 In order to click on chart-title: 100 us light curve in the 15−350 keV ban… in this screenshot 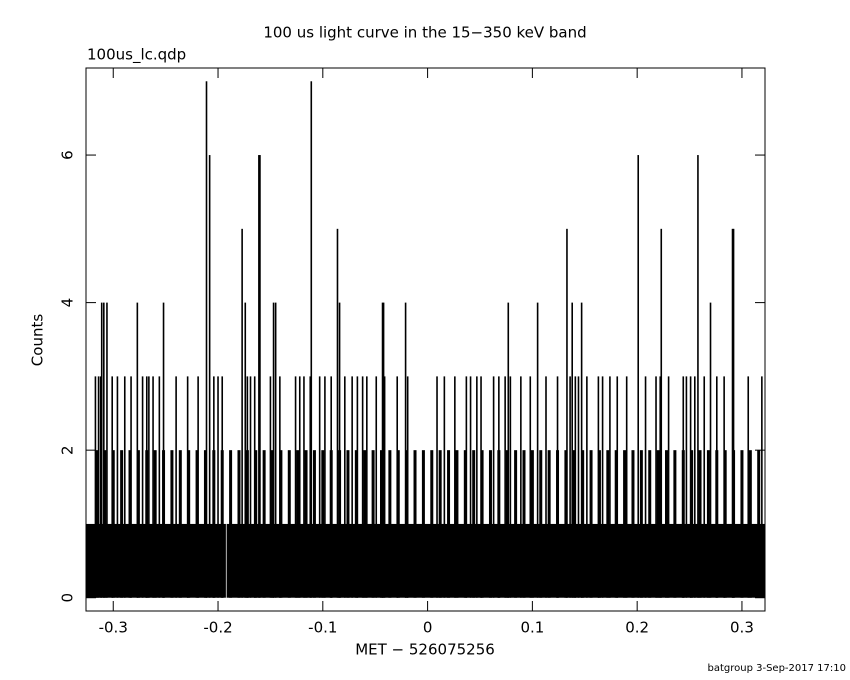, I will do `click(424, 33)`.